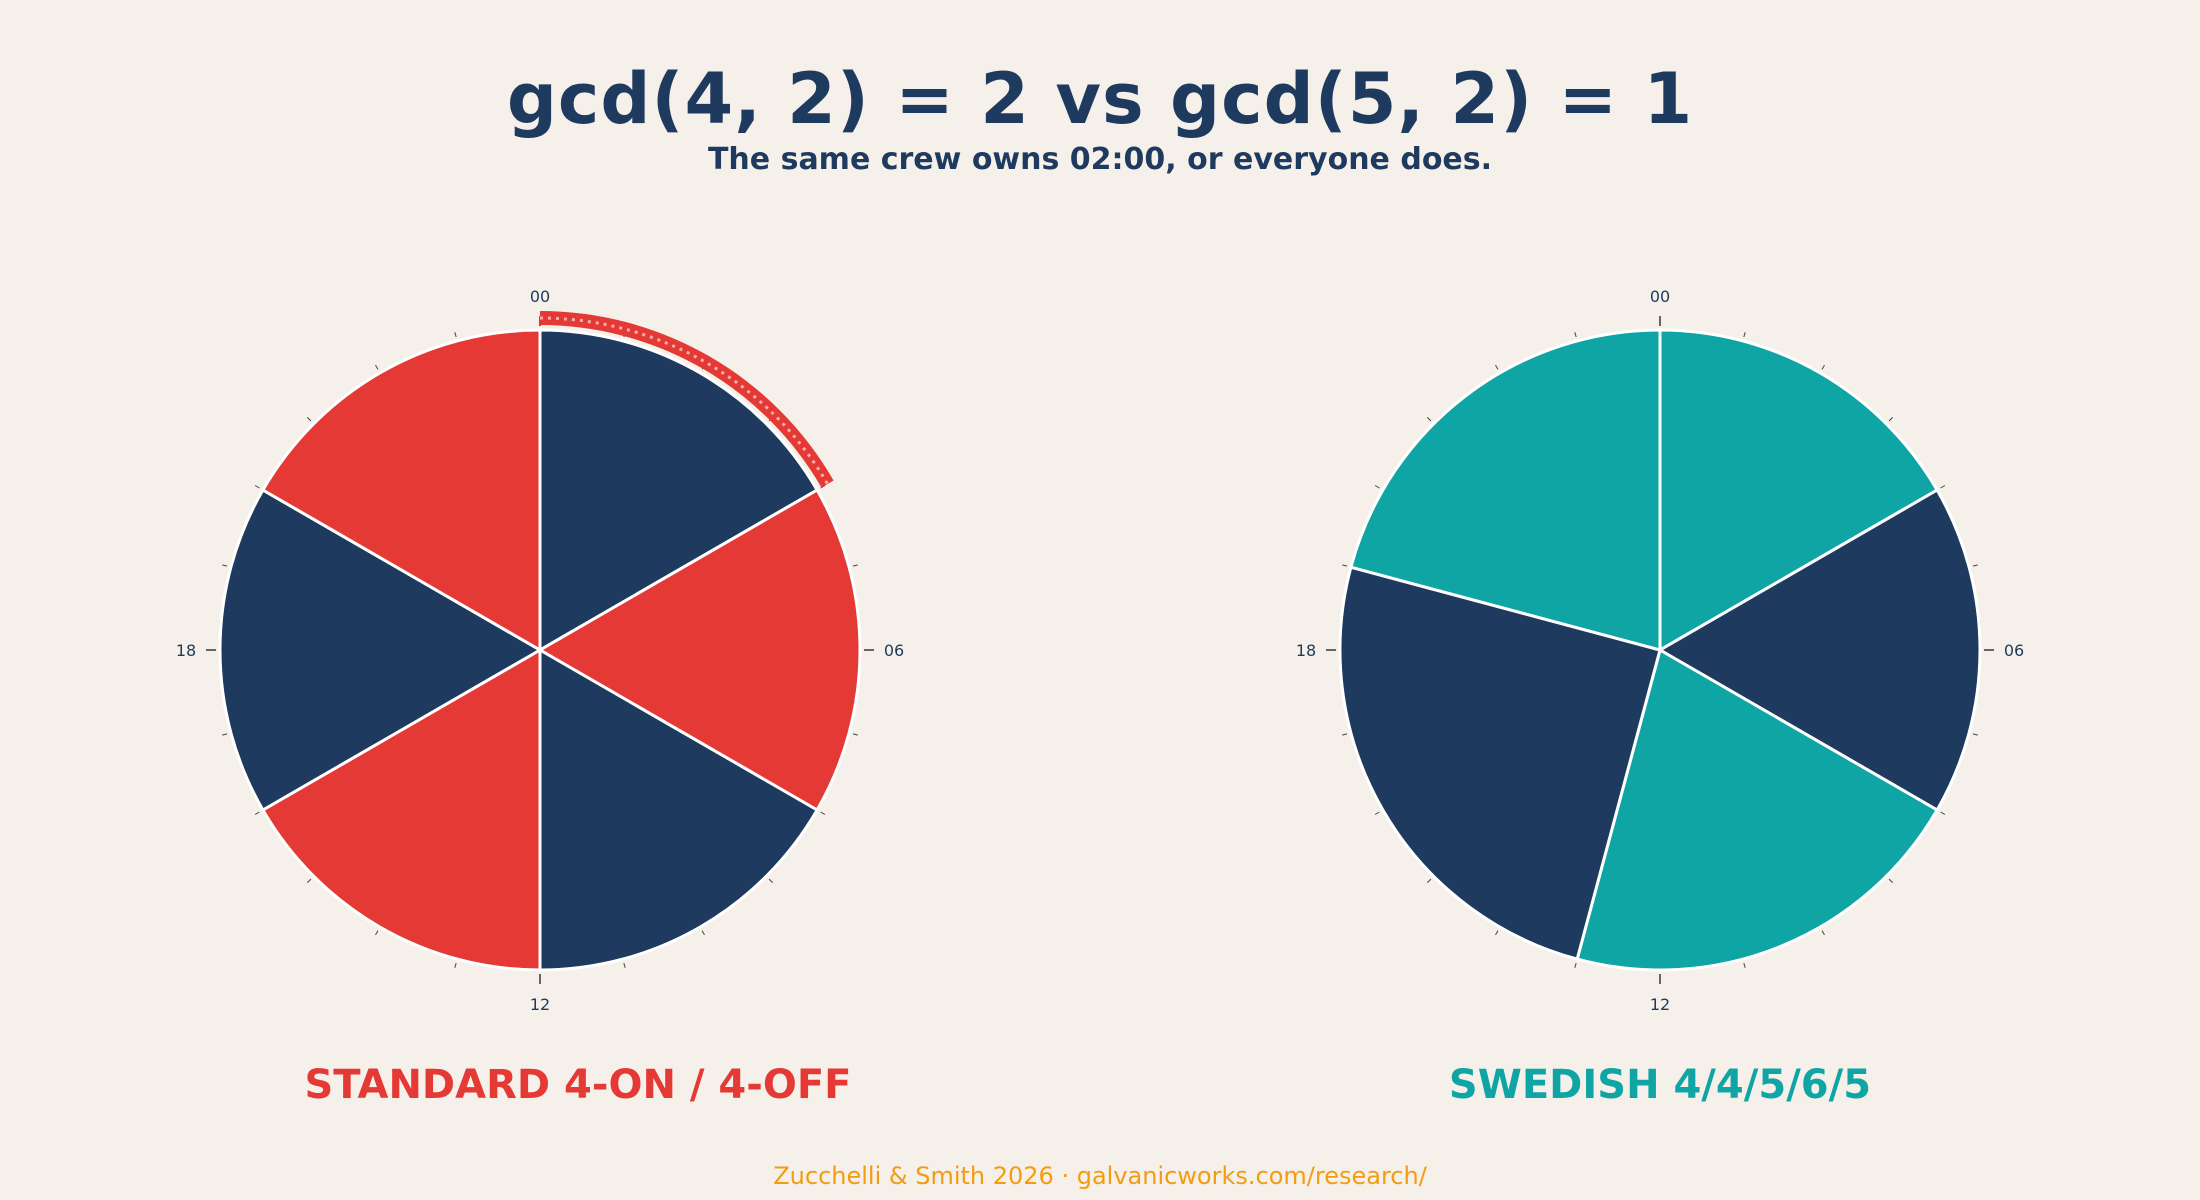 This screenshot has width=2200, height=1200. What do you see at coordinates (186, 650) in the screenshot?
I see `standard-tick-label-18: 18` at bounding box center [186, 650].